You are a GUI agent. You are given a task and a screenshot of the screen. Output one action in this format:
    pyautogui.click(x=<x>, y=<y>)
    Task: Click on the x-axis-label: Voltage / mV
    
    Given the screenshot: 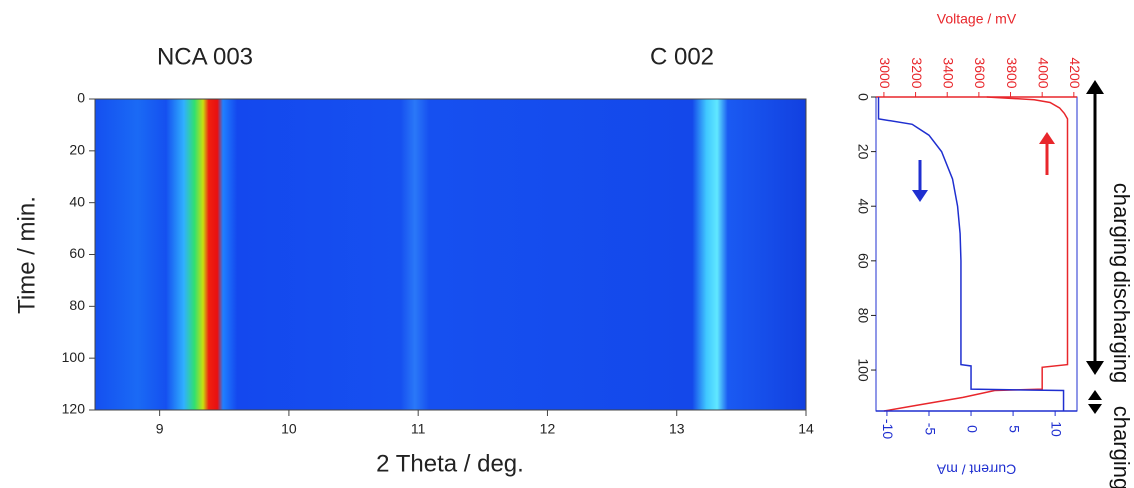 What is the action you would take?
    pyautogui.click(x=977, y=19)
    